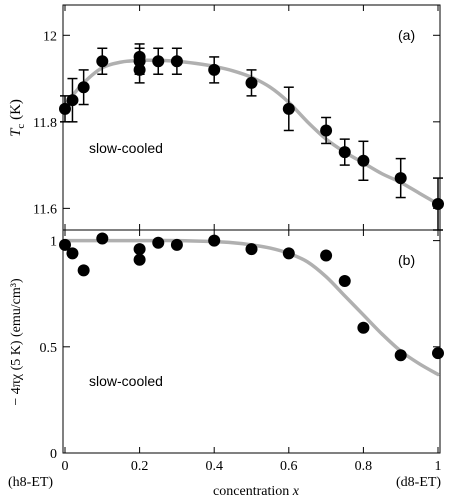 This screenshot has width=454, height=499. What do you see at coordinates (406, 35) in the screenshot?
I see `panel-a-label: (a)` at bounding box center [406, 35].